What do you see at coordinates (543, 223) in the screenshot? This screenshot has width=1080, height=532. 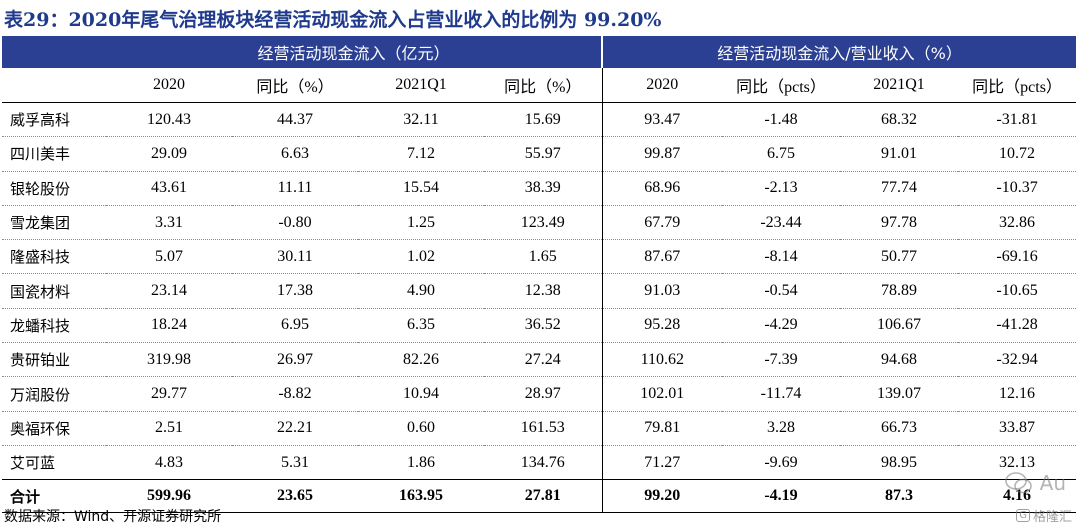 I see `table-cell: 123.49` at bounding box center [543, 223].